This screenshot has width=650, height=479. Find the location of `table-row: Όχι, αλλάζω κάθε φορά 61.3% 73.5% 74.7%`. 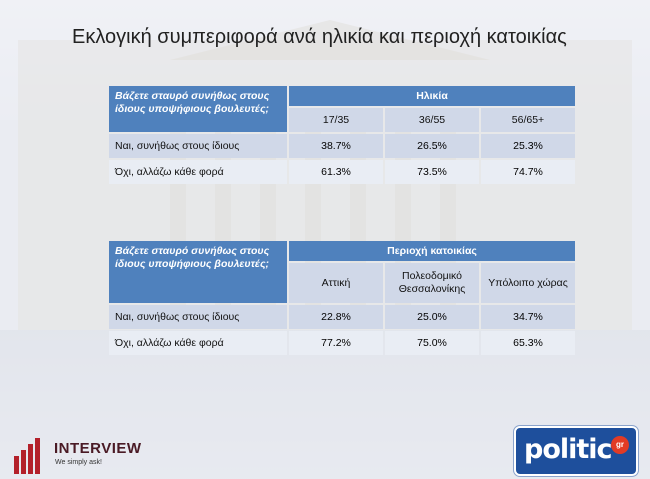

table-row: Όχι, αλλάζω κάθε φορά 61.3% 73.5% 74.7% is located at coordinates (342, 172).